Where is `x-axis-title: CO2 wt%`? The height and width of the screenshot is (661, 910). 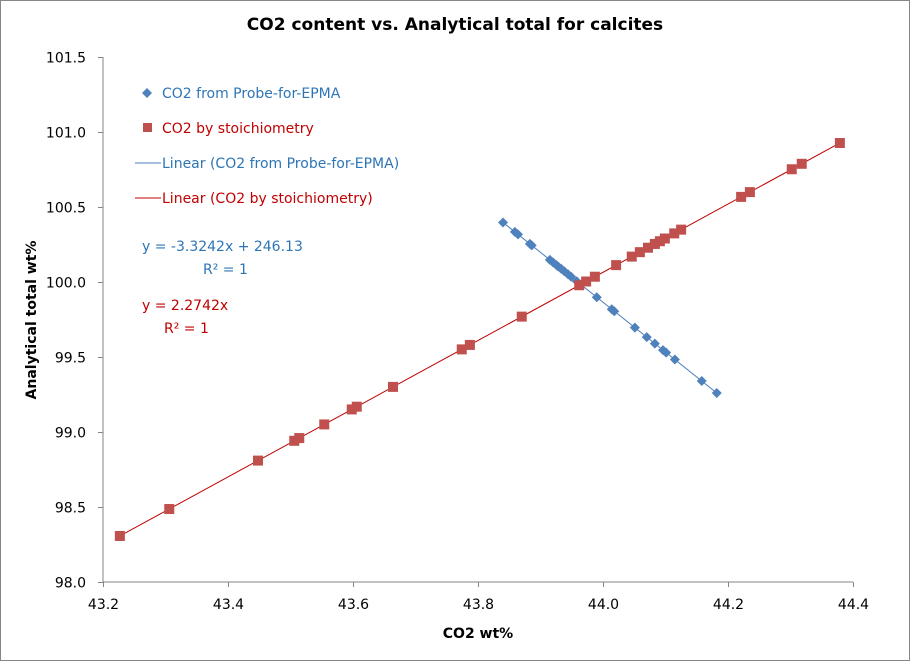 x-axis-title: CO2 wt% is located at coordinates (478, 634).